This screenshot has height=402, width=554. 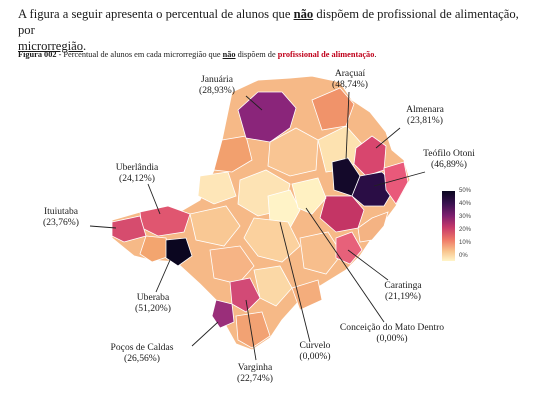 I want to click on region-south-east, so click(x=307, y=295).